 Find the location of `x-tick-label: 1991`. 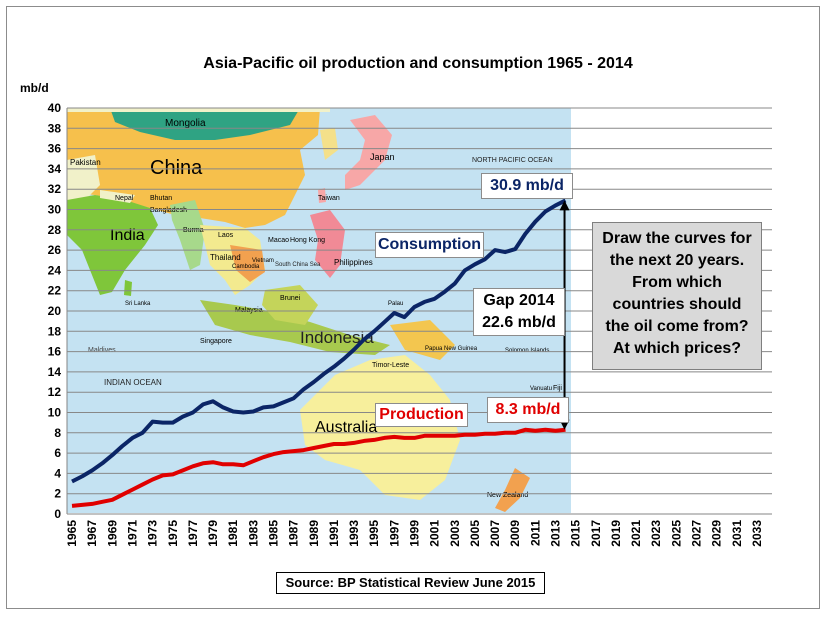

x-tick-label: 1991 is located at coordinates (334, 533).